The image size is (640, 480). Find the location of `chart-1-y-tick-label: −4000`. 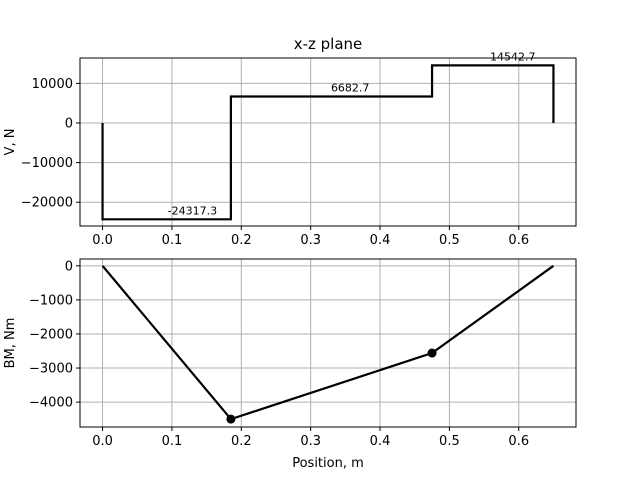

chart-1-y-tick-label: −4000 is located at coordinates (51, 403).